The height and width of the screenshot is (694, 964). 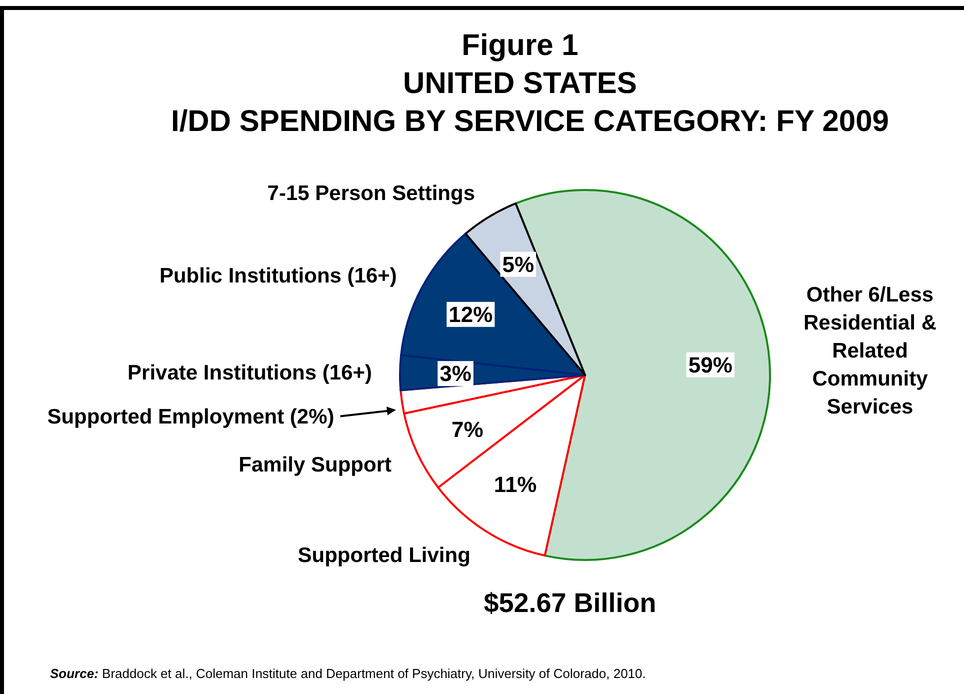 I want to click on source-note: Source: Braddock et al., Coleman Institute and Department of Psychiatry, University of Colorado, 2010., so click(x=348, y=673).